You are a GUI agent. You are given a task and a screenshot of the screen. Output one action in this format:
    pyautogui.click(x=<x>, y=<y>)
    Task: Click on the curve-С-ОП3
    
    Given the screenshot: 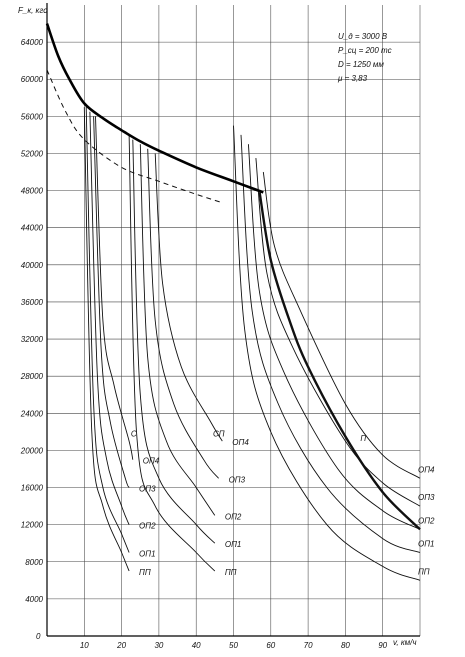 What is the action you would take?
    pyautogui.click(x=111, y=302)
    